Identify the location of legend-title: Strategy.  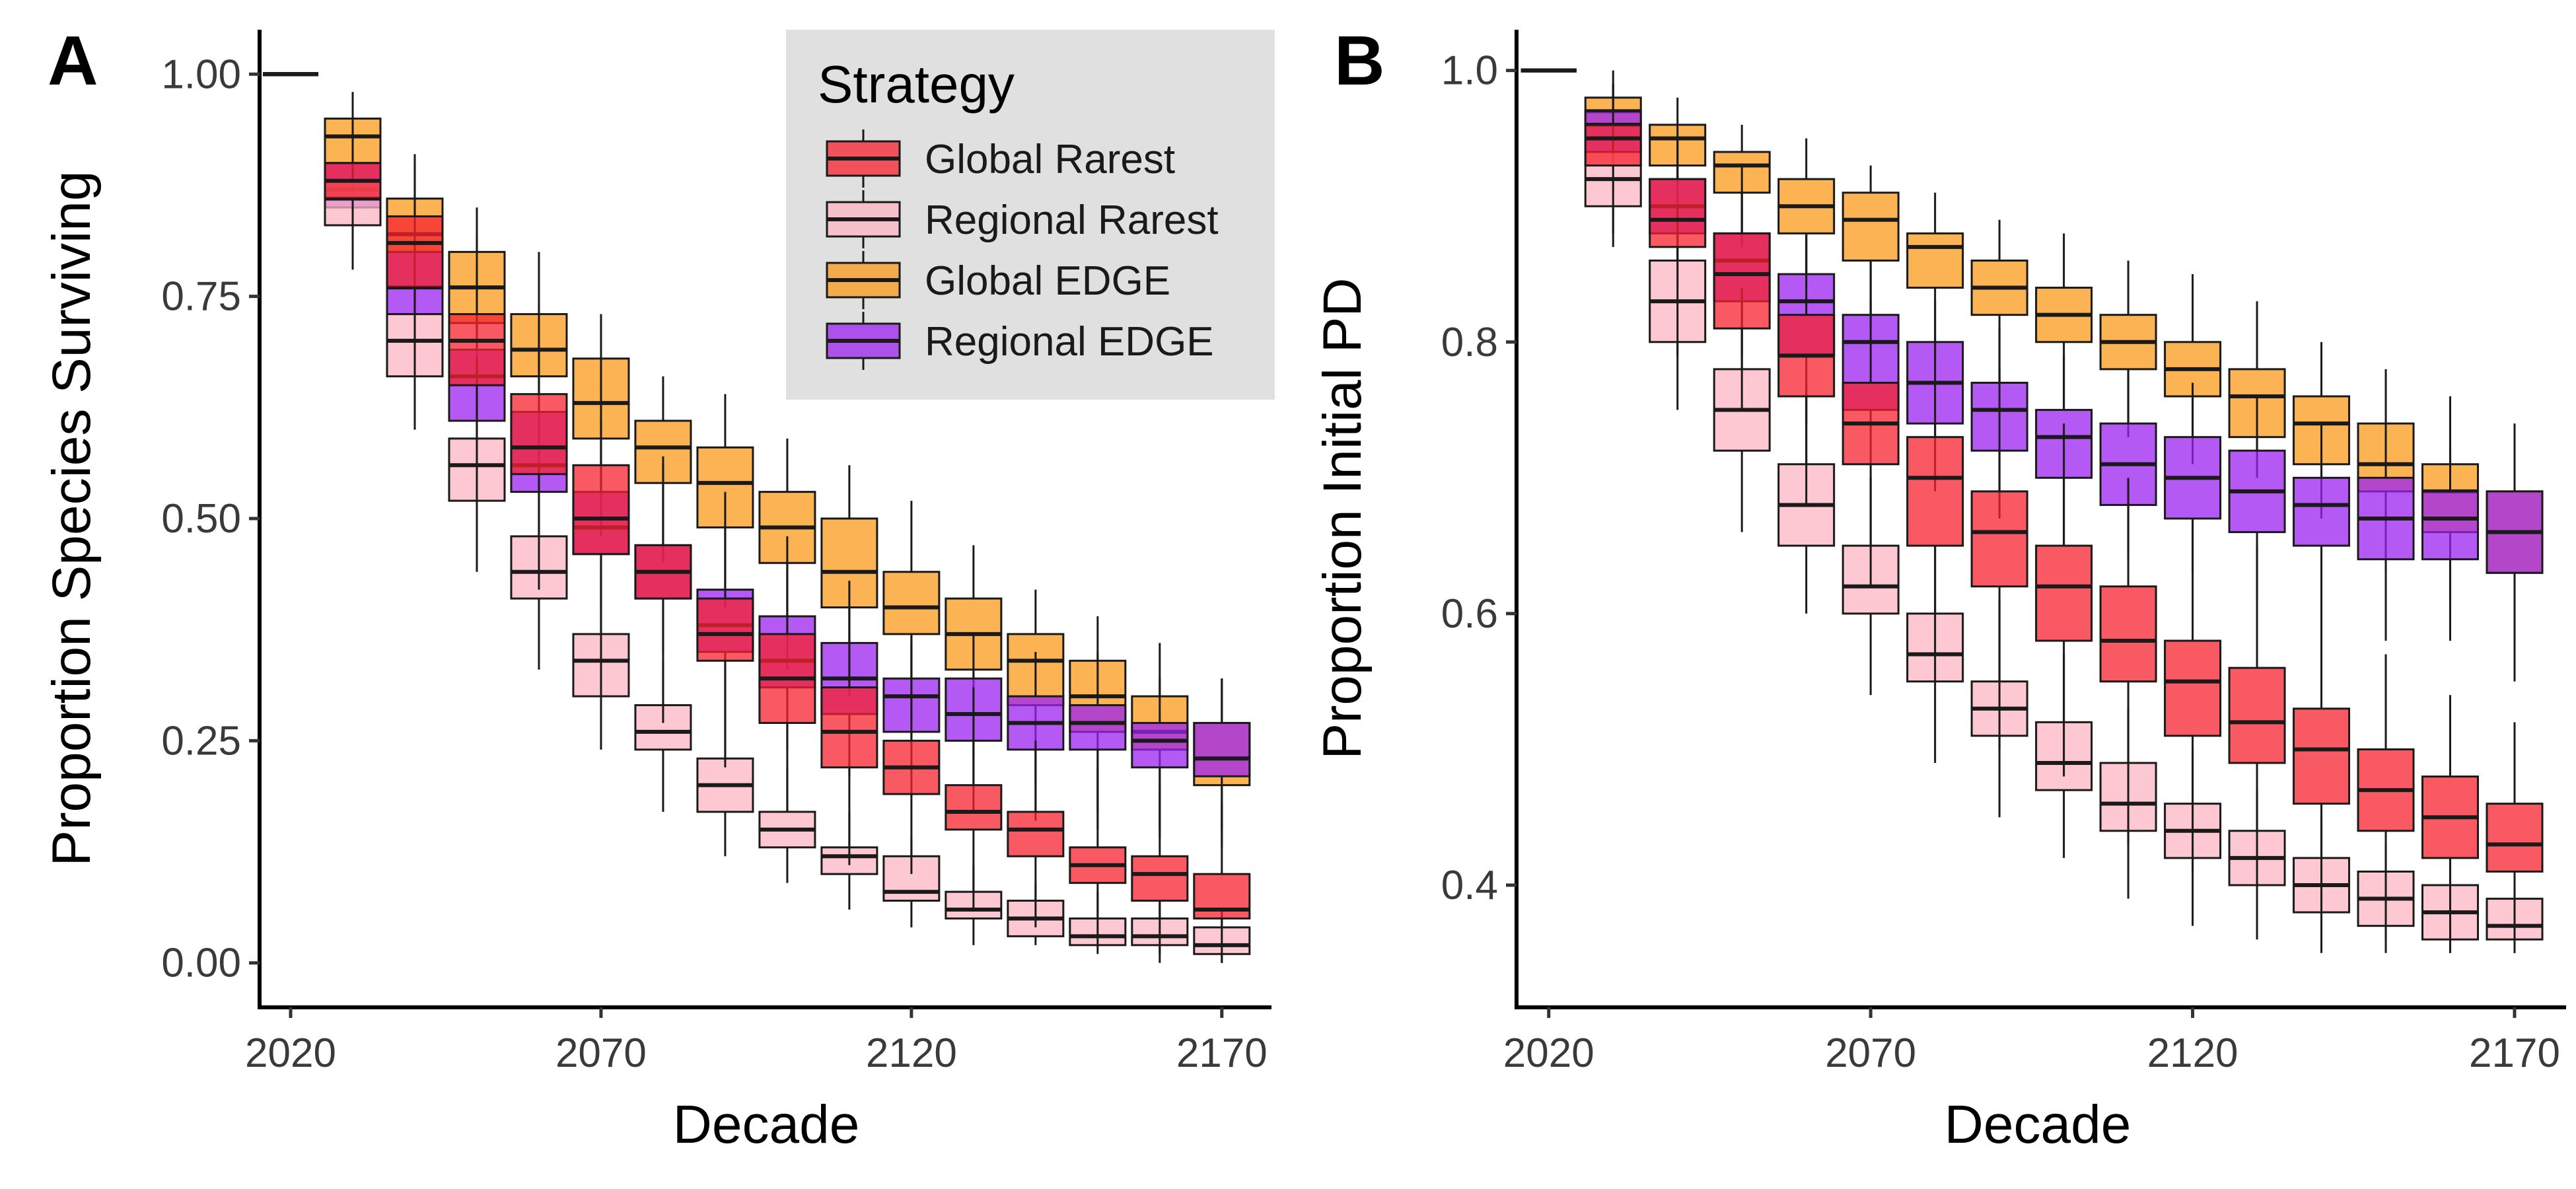
(917, 84).